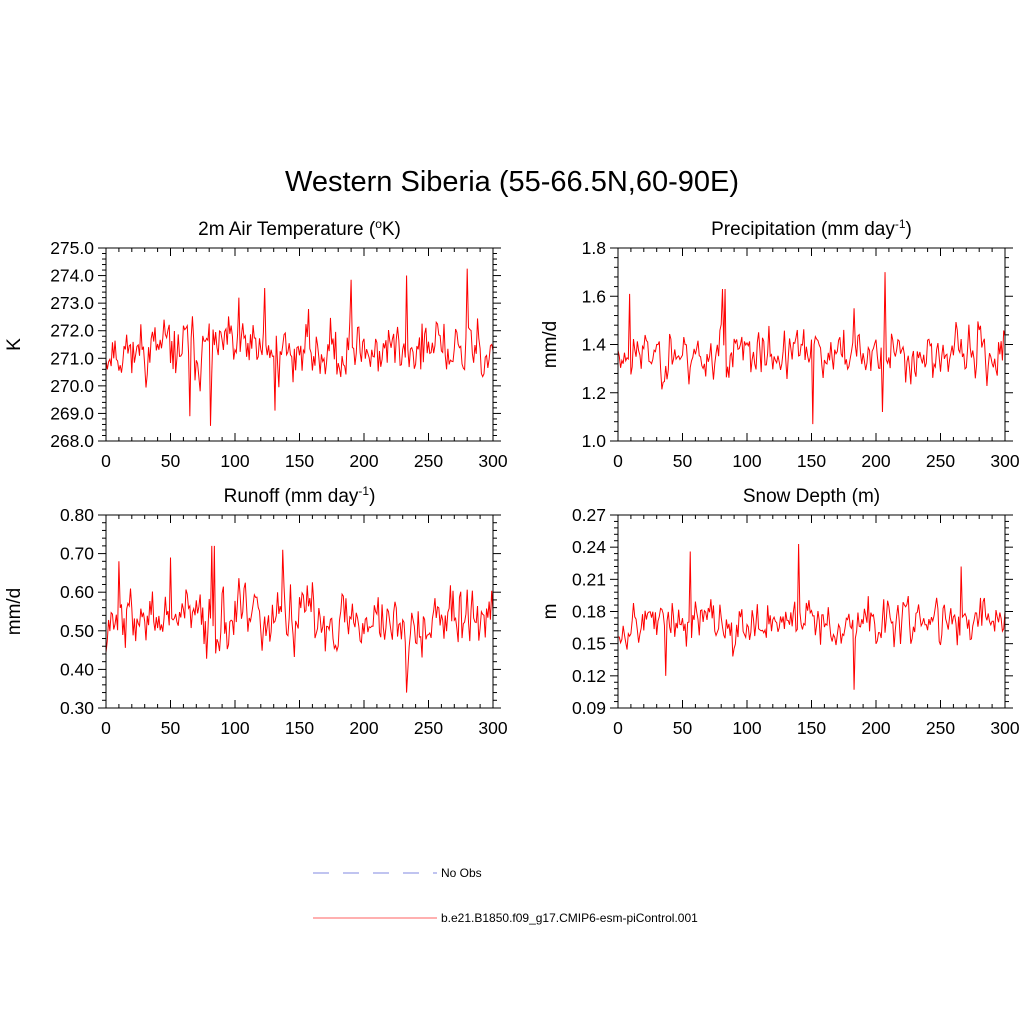 The height and width of the screenshot is (1024, 1024). I want to click on y-tick-label: 0.70, so click(77, 554).